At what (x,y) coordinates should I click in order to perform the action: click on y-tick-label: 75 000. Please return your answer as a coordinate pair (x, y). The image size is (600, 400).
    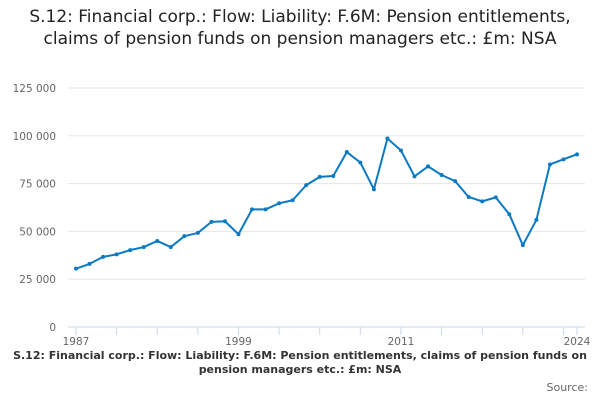
    Looking at the image, I should click on (37, 185).